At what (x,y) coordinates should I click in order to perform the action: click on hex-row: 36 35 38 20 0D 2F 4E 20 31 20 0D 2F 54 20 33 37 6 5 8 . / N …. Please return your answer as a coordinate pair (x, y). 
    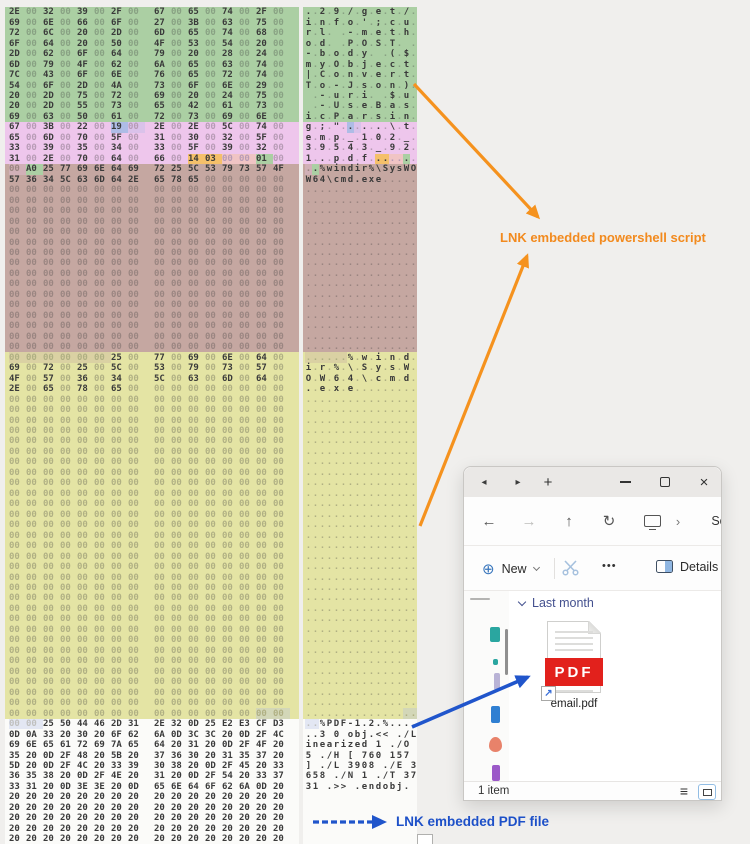
    Looking at the image, I should click on (211, 776).